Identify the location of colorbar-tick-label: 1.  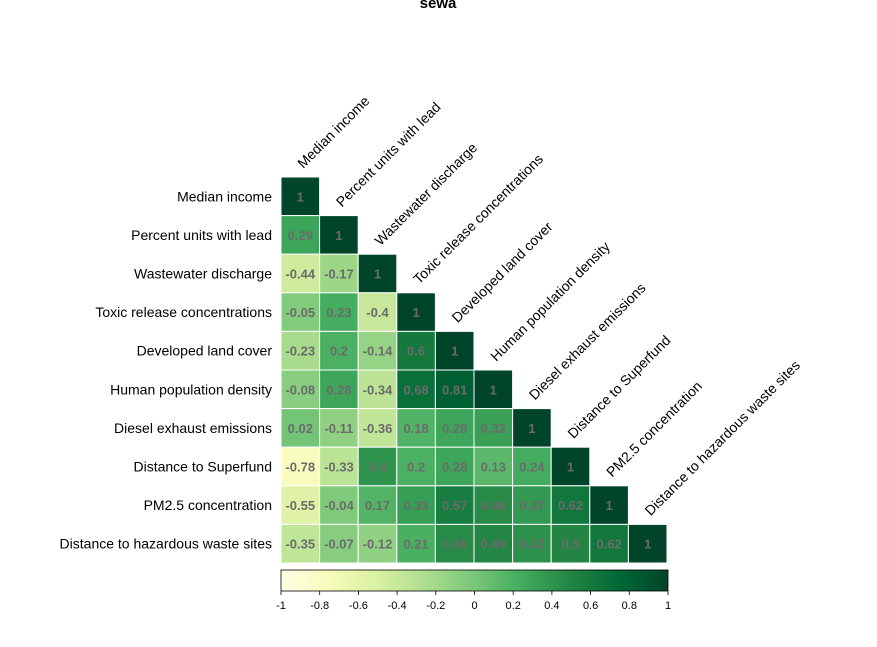
(668, 606).